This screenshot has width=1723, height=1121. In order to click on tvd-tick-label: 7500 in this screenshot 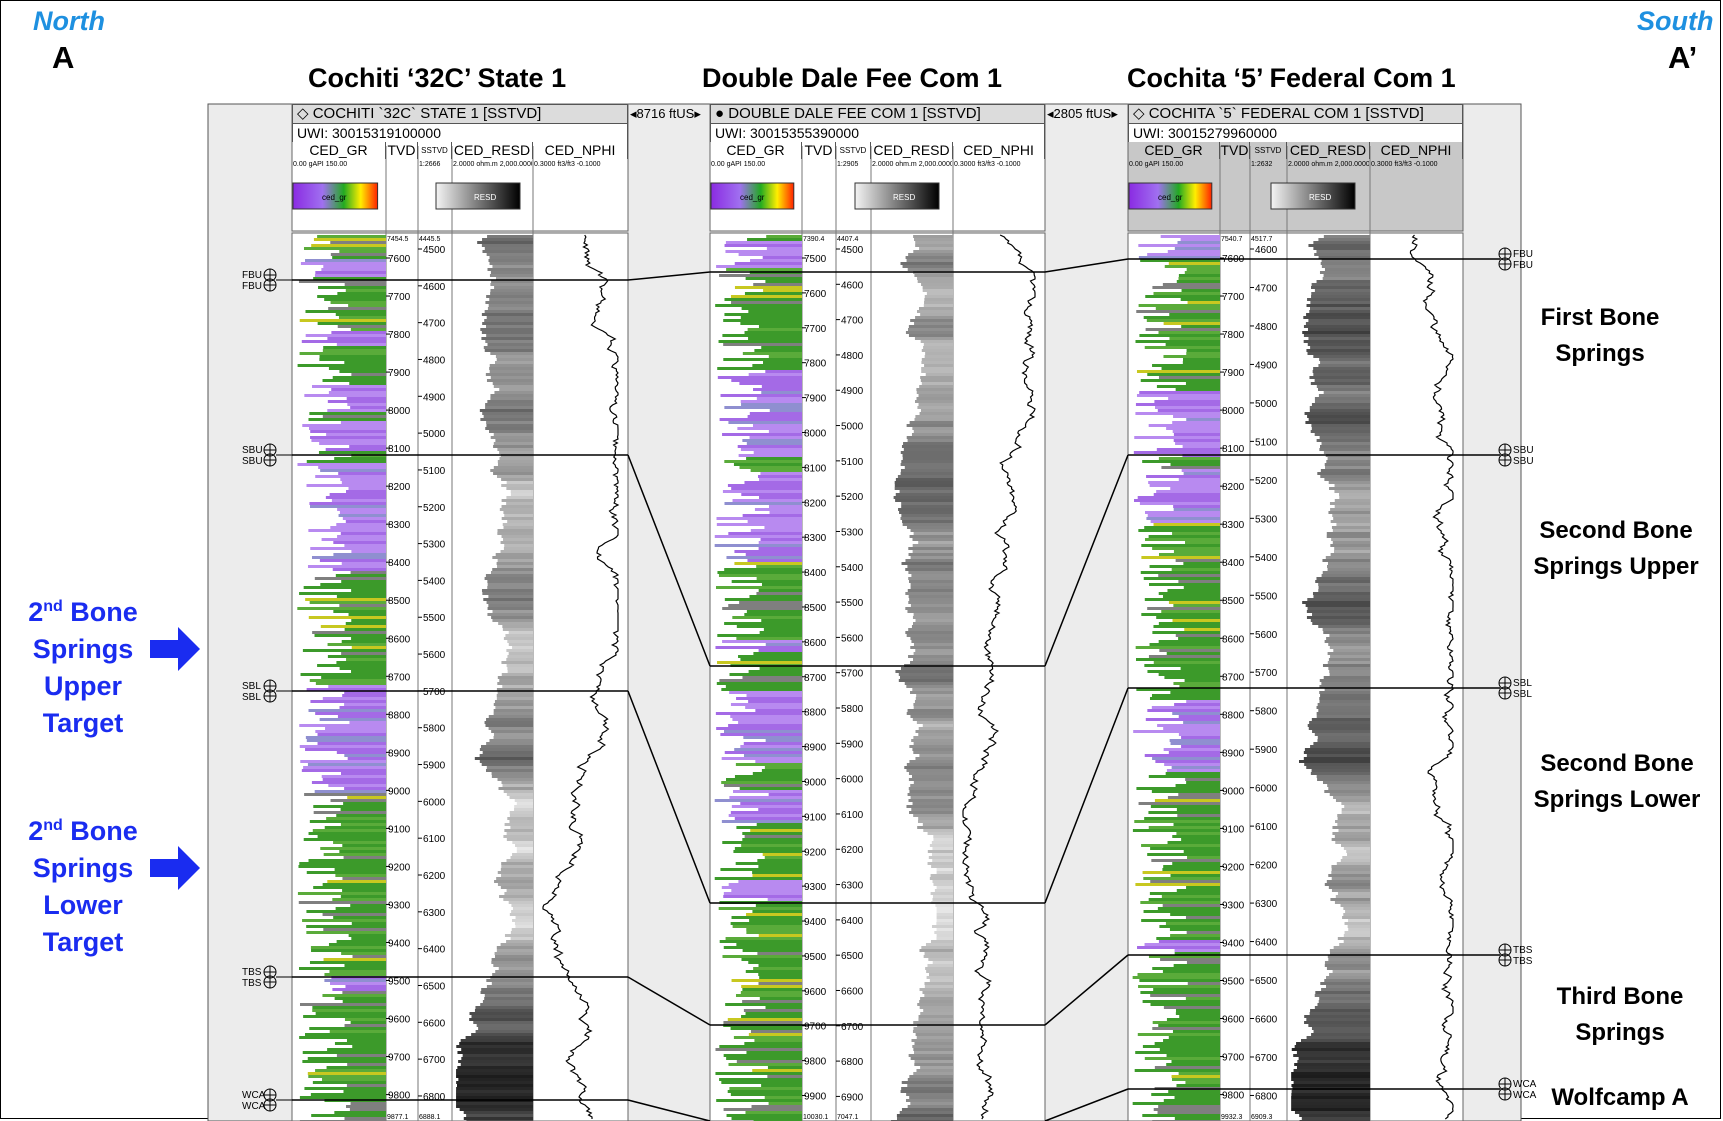, I will do `click(815, 259)`.